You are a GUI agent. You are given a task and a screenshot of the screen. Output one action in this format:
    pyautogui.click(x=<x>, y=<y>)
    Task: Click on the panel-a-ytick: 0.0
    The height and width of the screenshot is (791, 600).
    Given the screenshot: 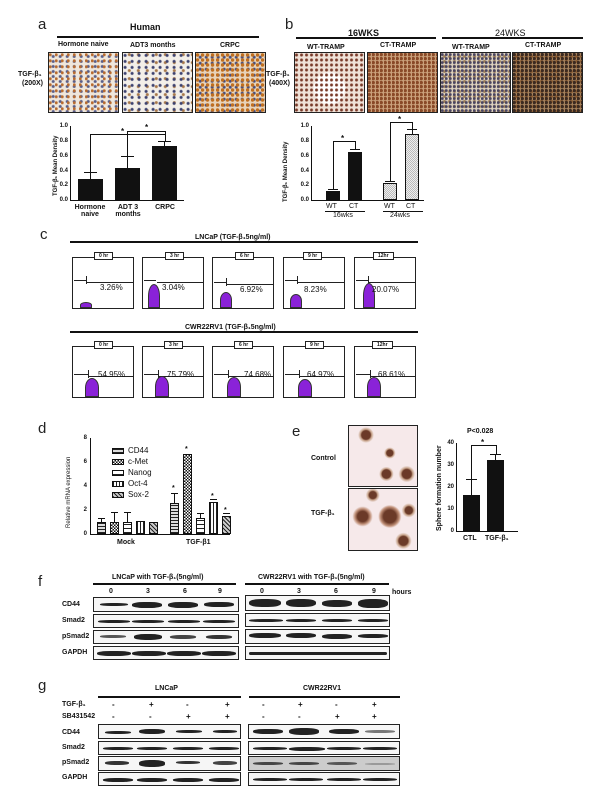 What is the action you would take?
    pyautogui.click(x=63, y=200)
    